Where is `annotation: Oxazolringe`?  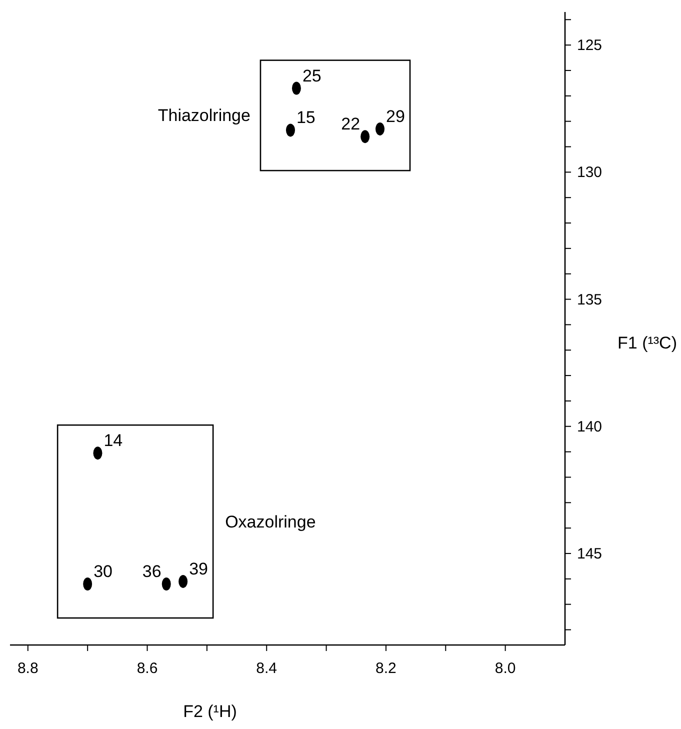 annotation: Oxazolringe is located at coordinates (270, 522).